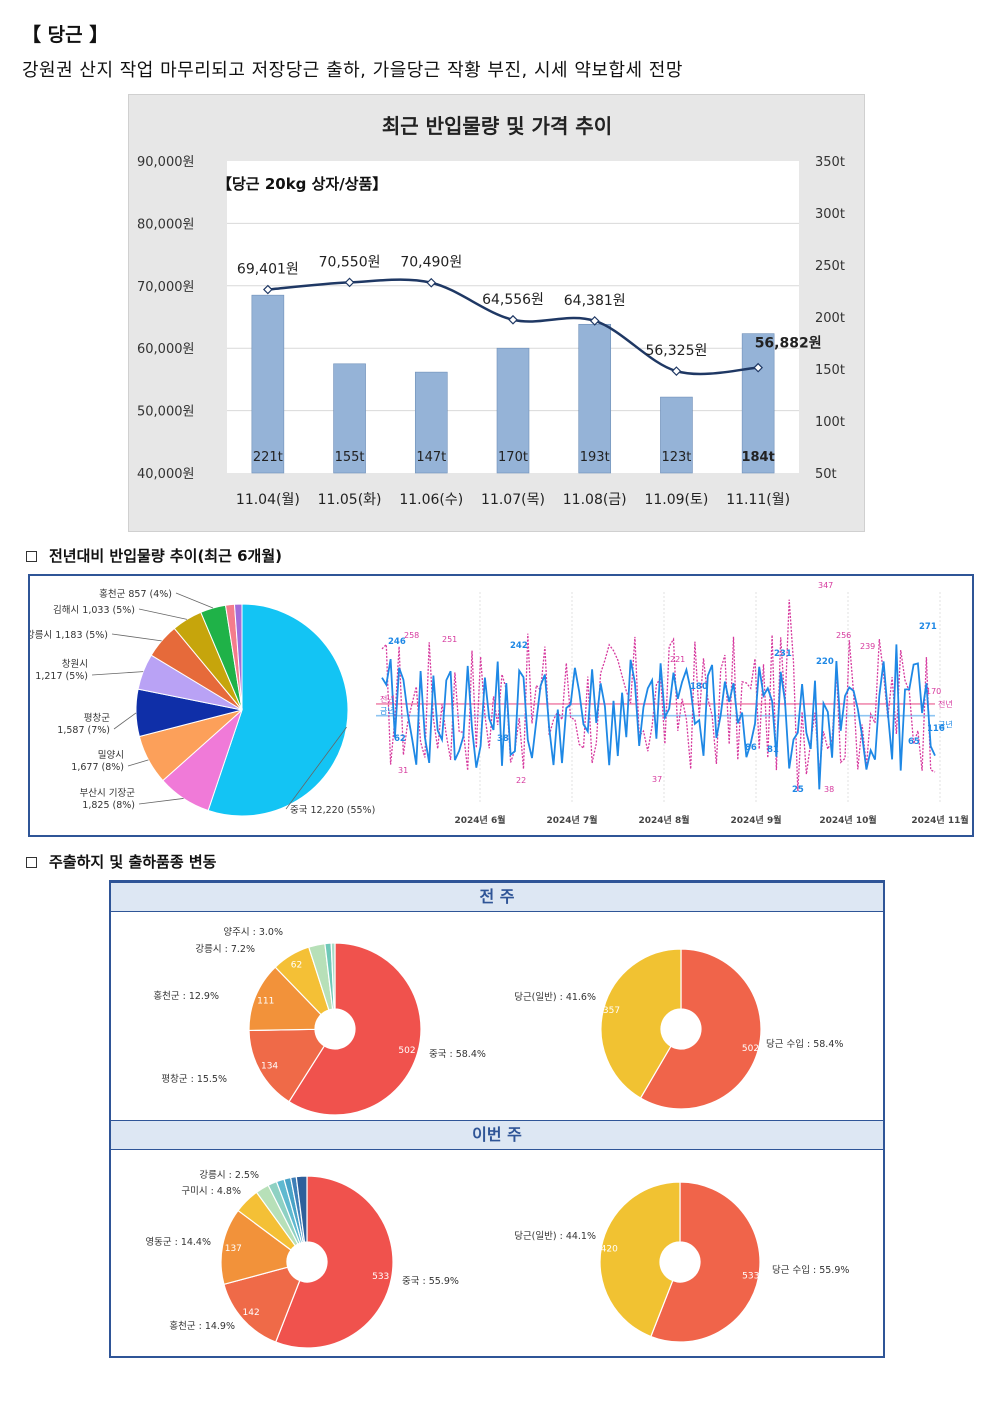 This screenshot has width=992, height=1403. Describe the element at coordinates (830, 214) in the screenshot. I see `right-axis-tick: 300t` at that location.